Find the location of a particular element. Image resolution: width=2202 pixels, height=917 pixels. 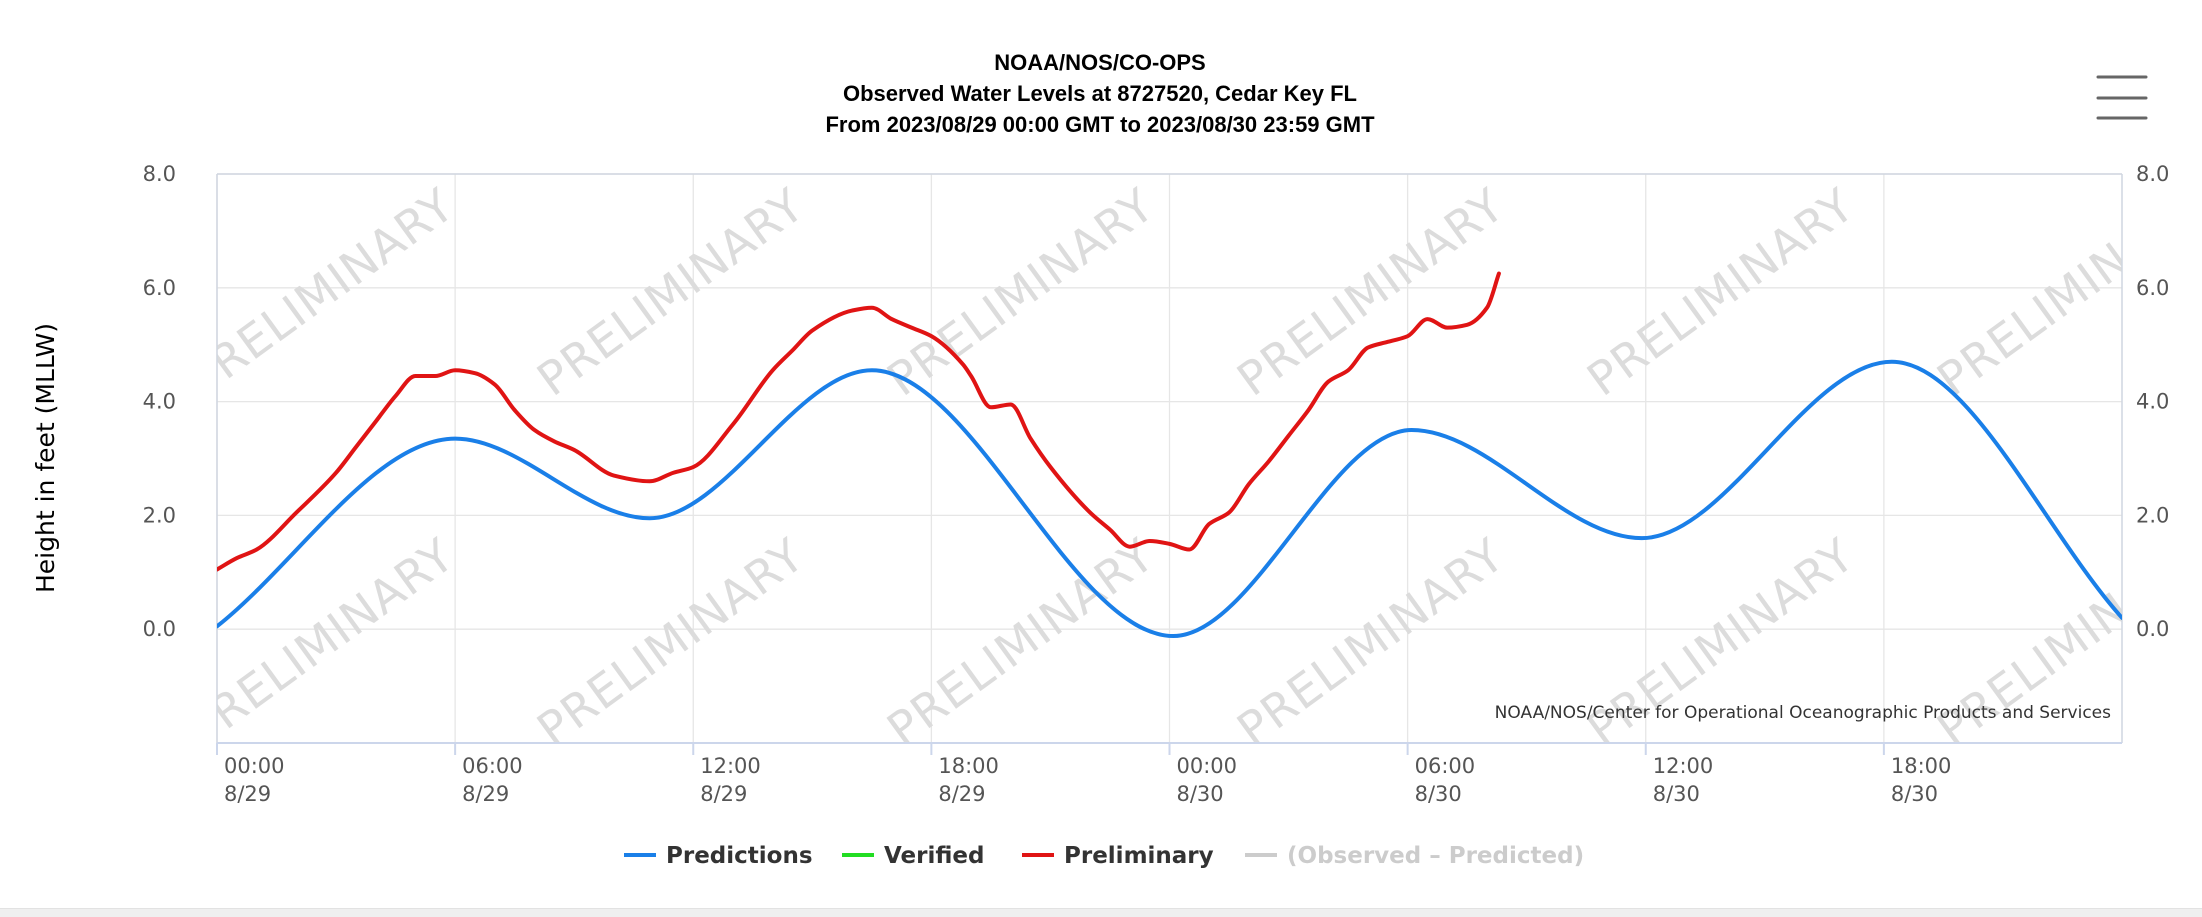

chart-menu-button is located at coordinates (2122, 97).